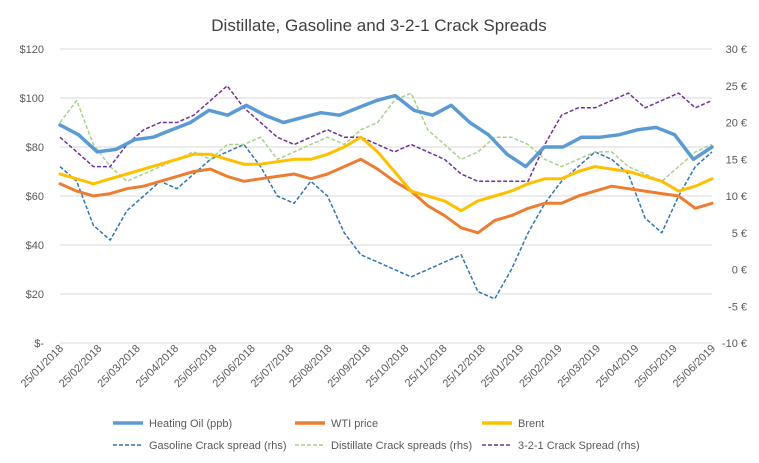  What do you see at coordinates (35, 148) in the screenshot?
I see `y-left-tick-label: $80` at bounding box center [35, 148].